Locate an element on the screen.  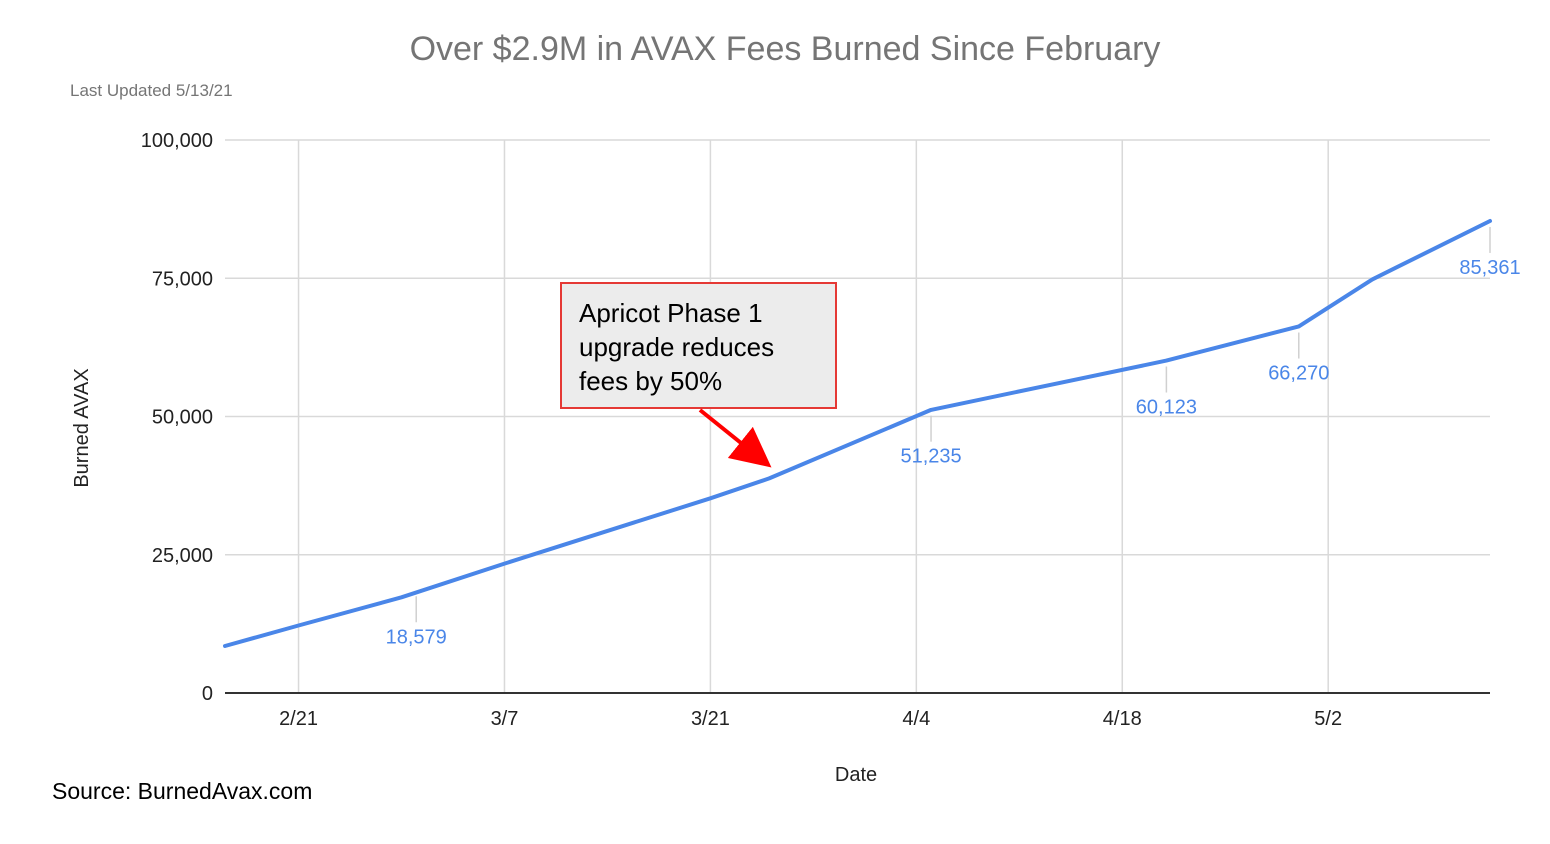
x-tick-label: 4/18 is located at coordinates (1122, 719).